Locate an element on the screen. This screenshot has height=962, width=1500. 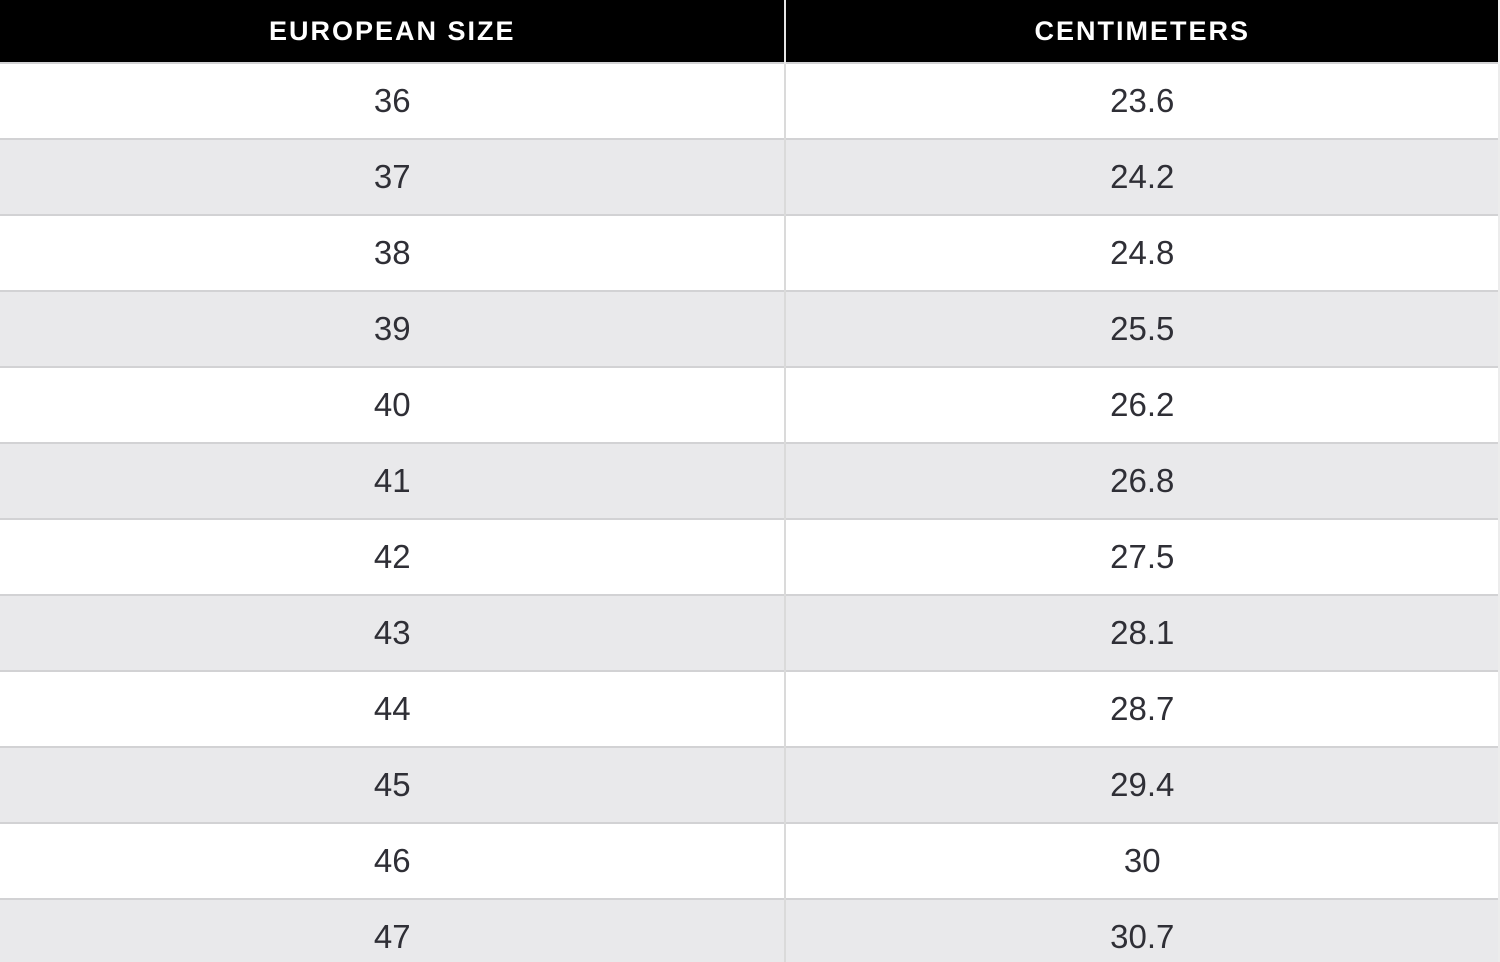
european-size-cell: 41 is located at coordinates (393, 480).